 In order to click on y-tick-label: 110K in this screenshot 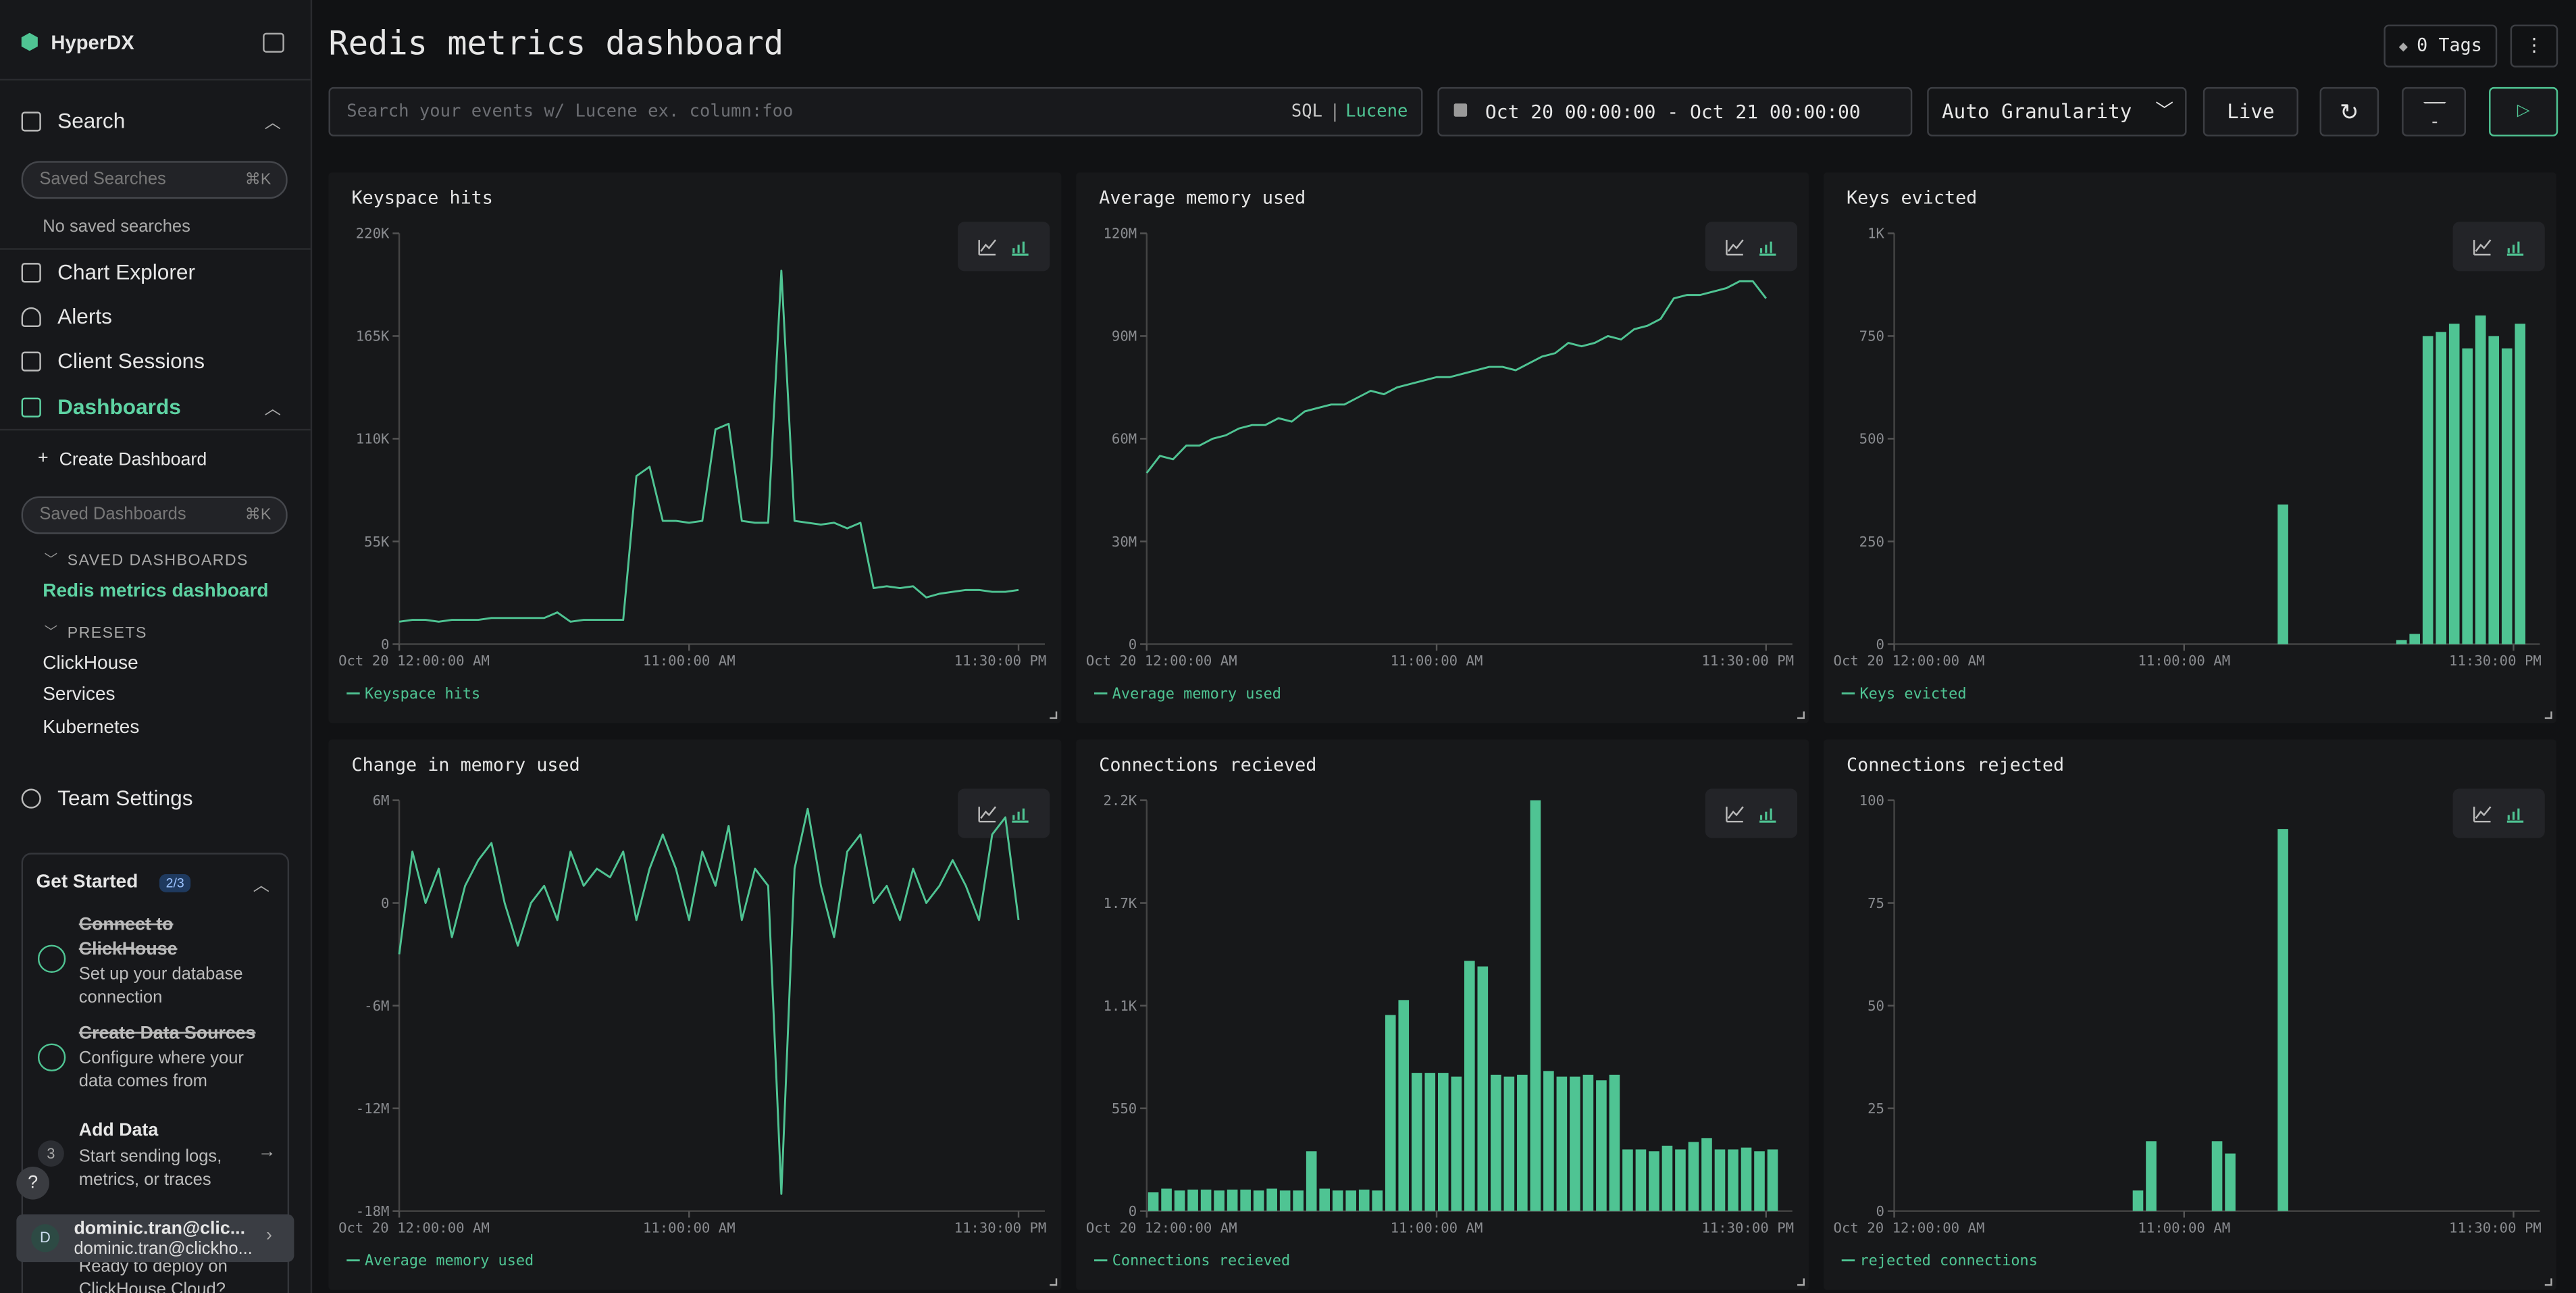, I will do `click(373, 439)`.